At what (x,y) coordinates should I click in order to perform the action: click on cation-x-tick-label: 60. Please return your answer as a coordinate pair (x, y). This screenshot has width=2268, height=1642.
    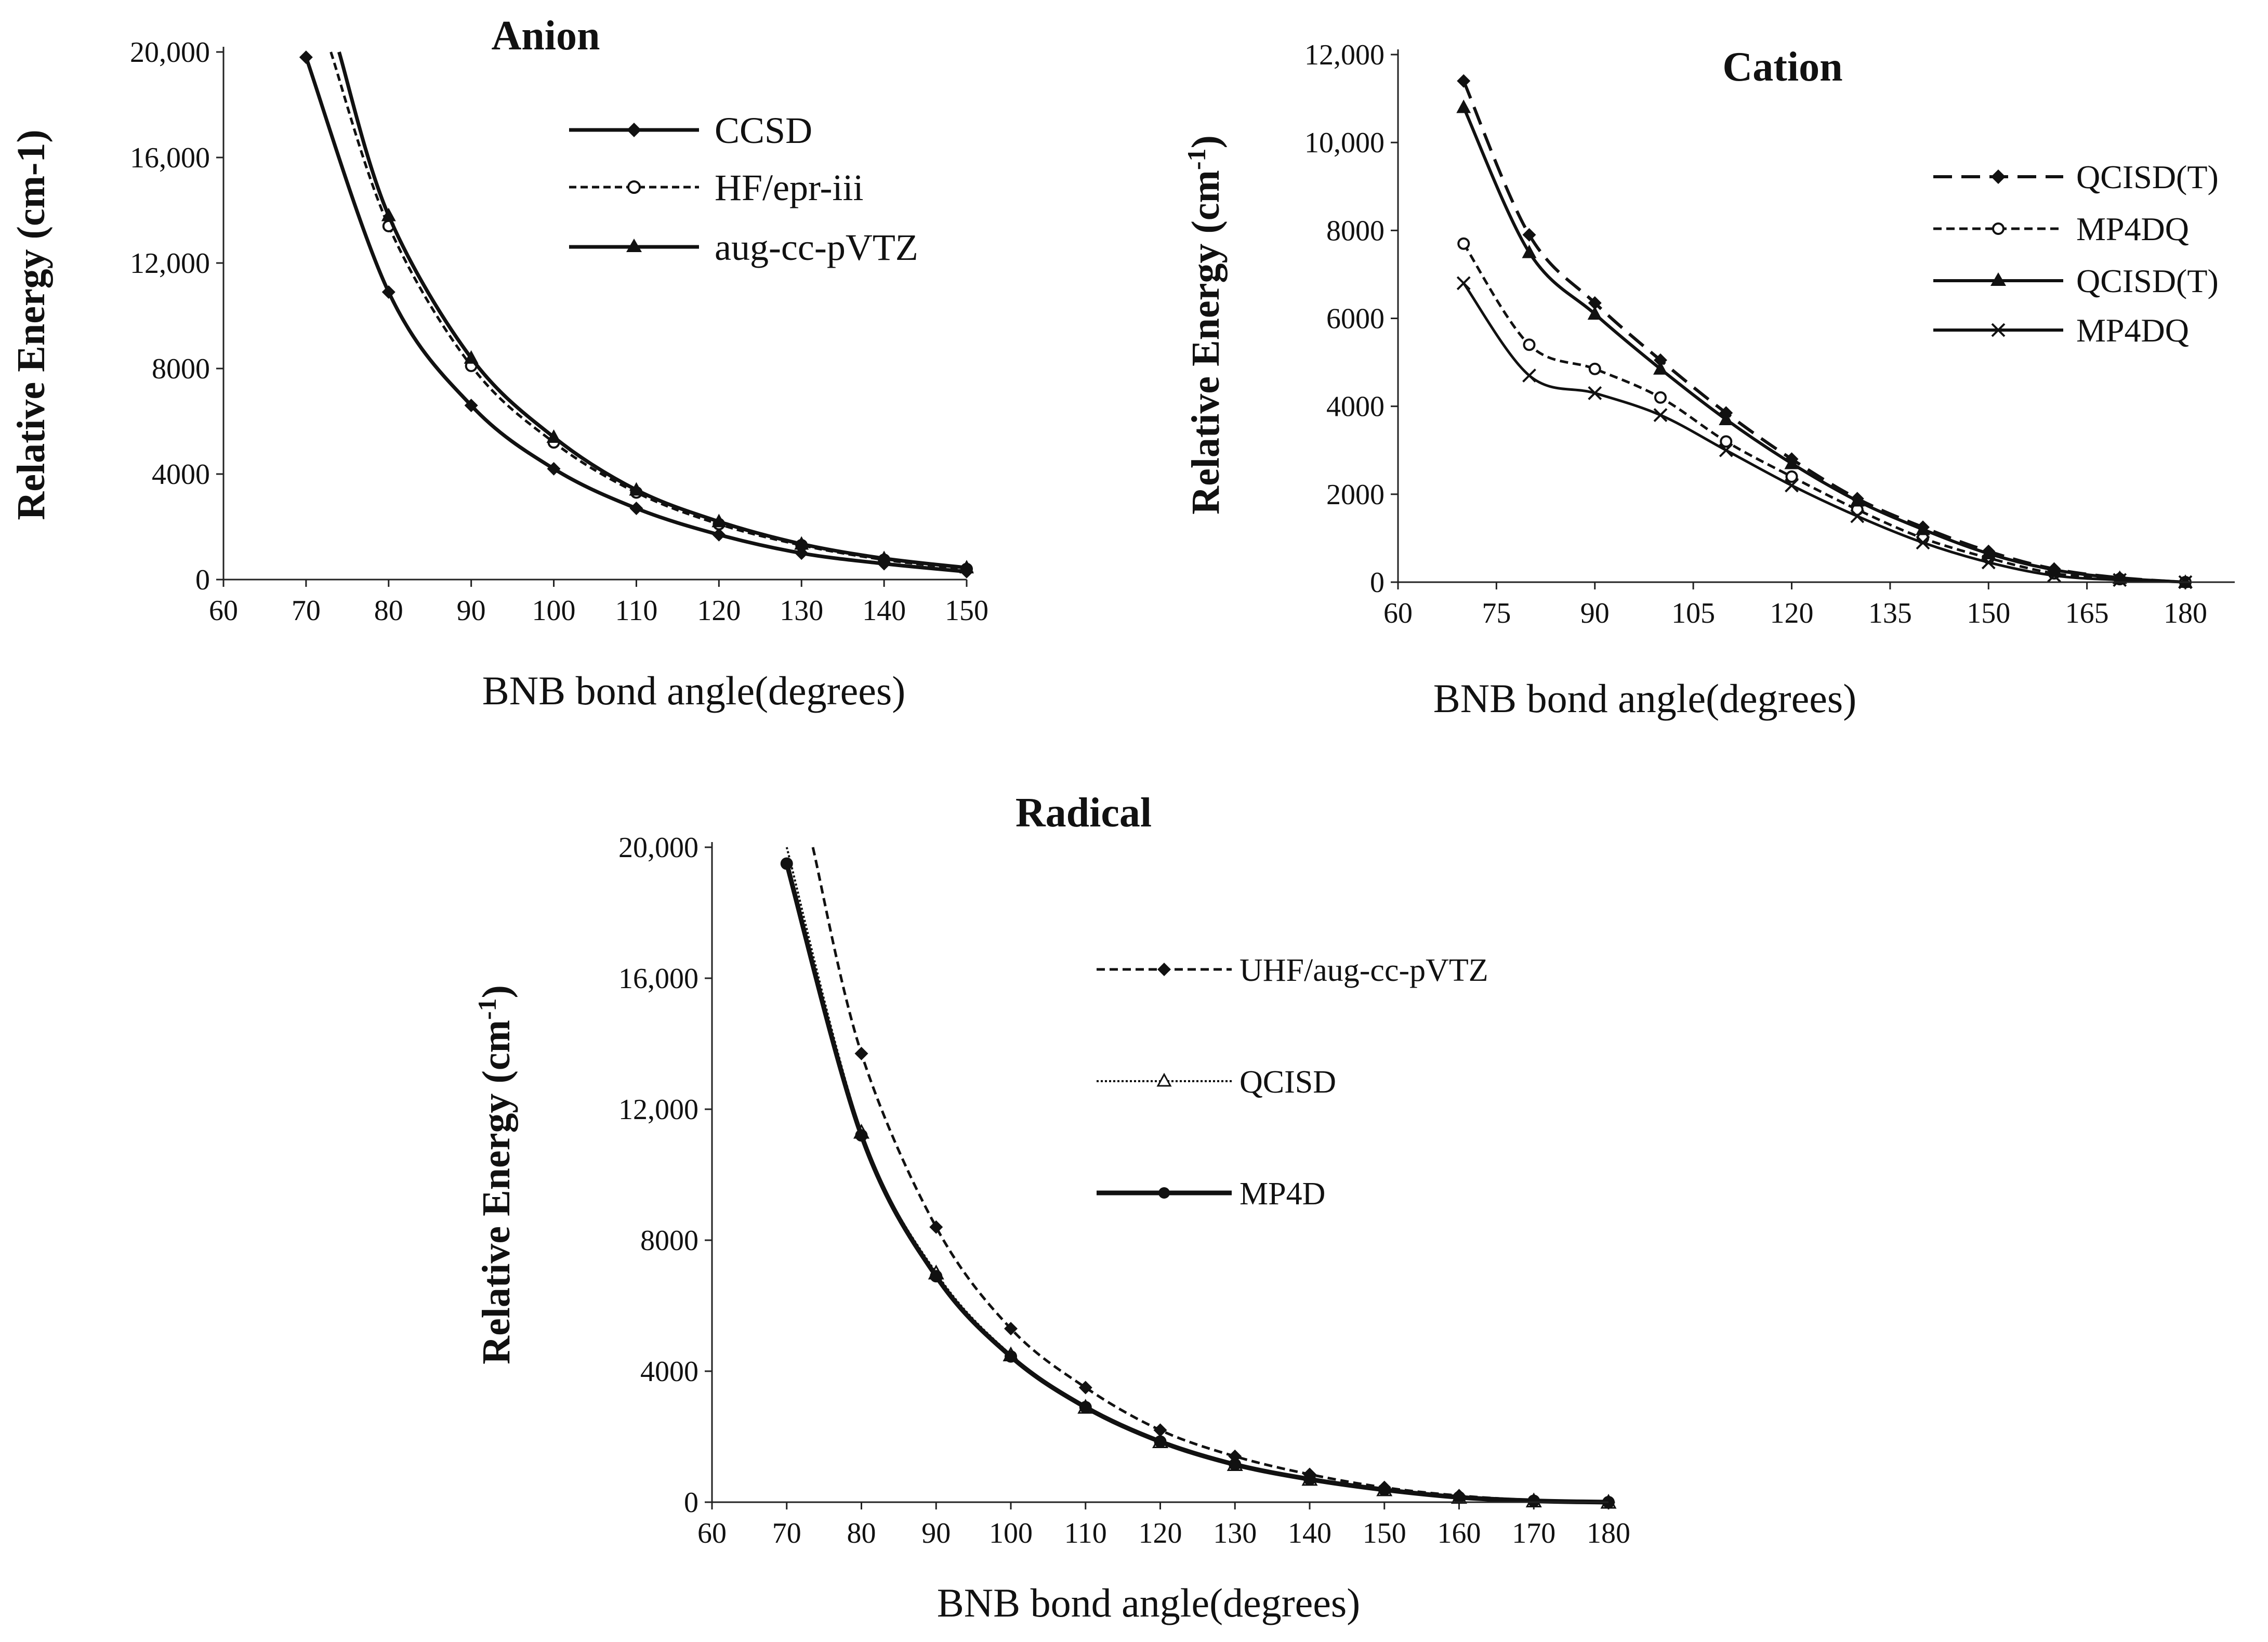
    Looking at the image, I should click on (1398, 613).